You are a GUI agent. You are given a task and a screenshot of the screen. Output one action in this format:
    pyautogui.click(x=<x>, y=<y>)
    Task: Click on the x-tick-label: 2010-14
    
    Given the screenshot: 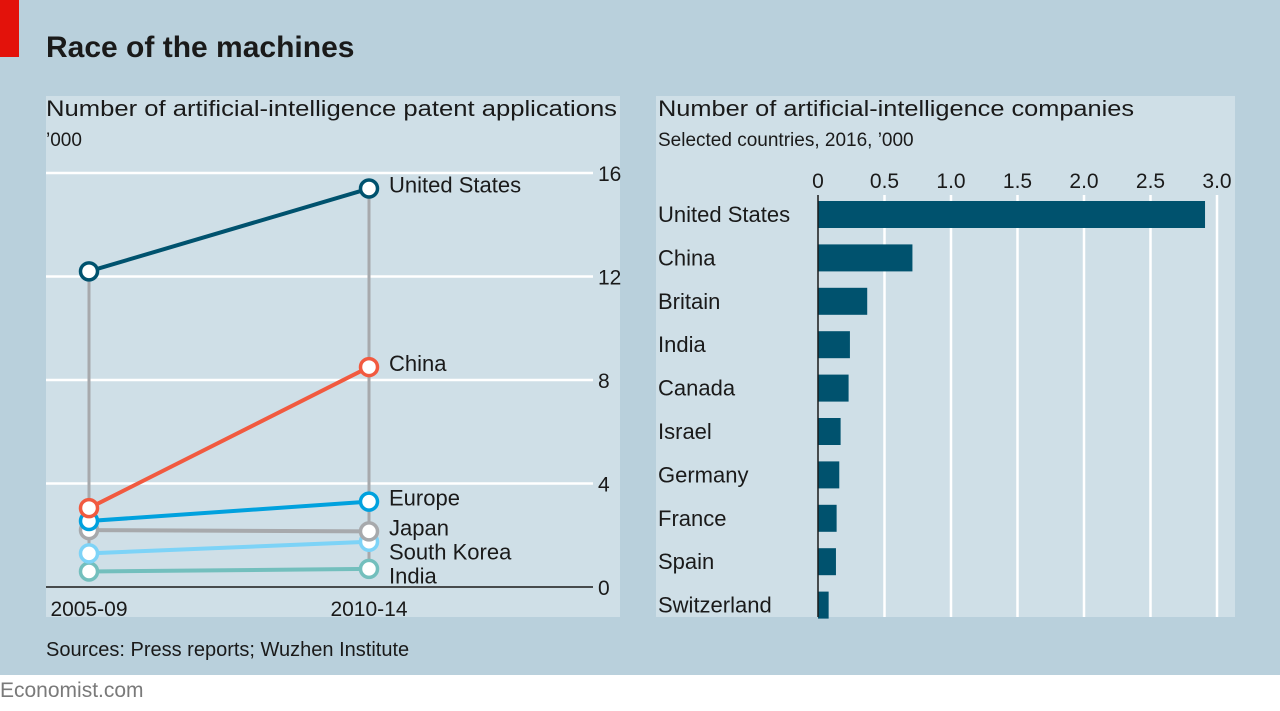 What is the action you would take?
    pyautogui.click(x=368, y=609)
    